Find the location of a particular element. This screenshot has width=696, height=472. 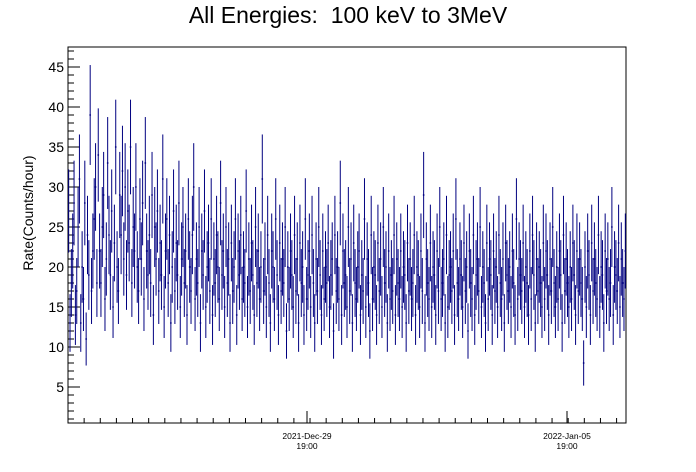

x-tick-time-label: 19:00 is located at coordinates (307, 446).